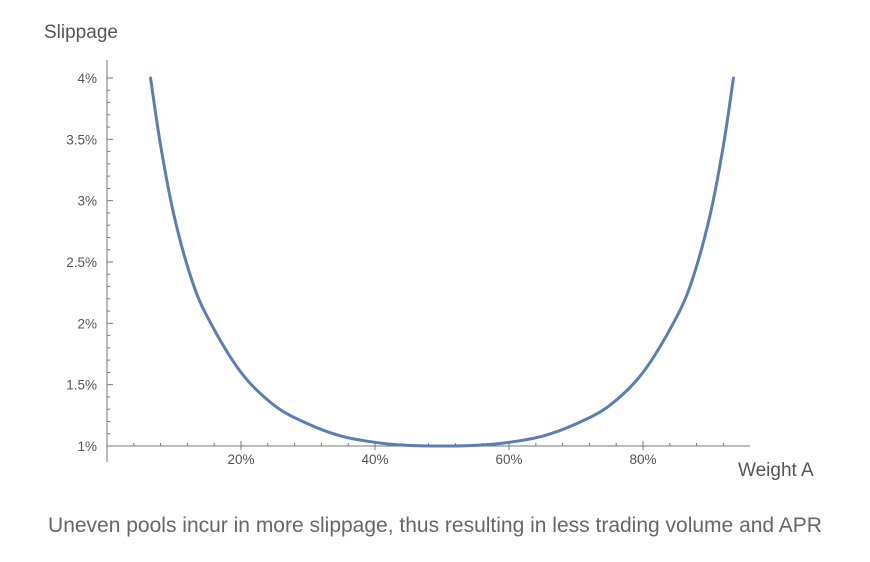 The height and width of the screenshot is (562, 870). I want to click on y-tick-label: 2.5%, so click(81, 262).